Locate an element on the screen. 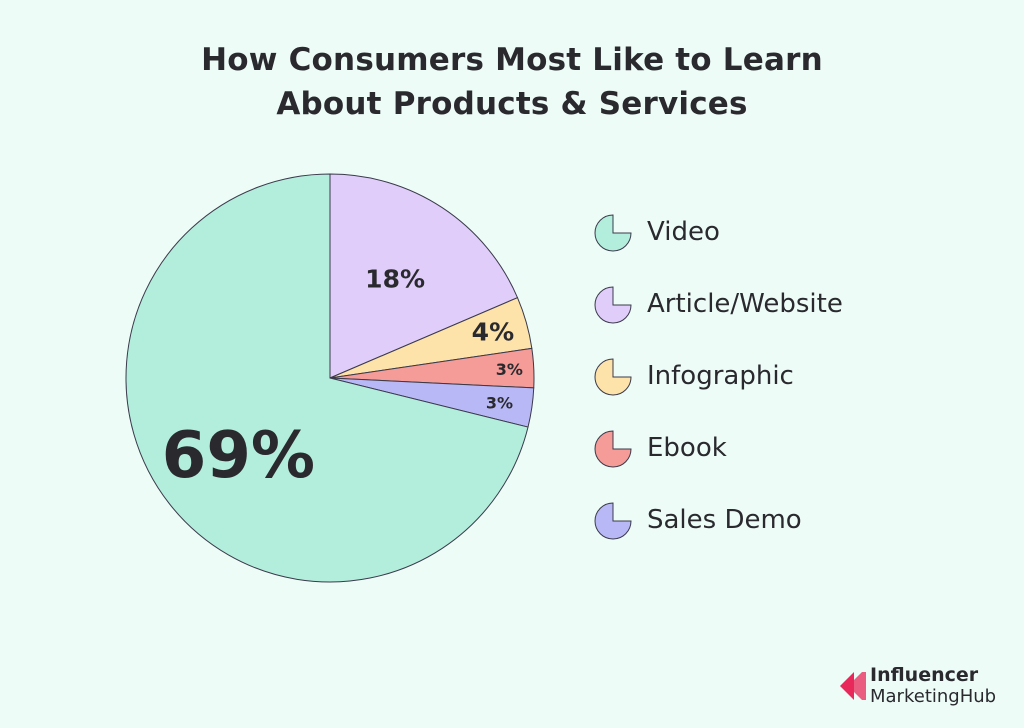 The height and width of the screenshot is (728, 1024). legend-label-infographic: Infographic is located at coordinates (720, 376).